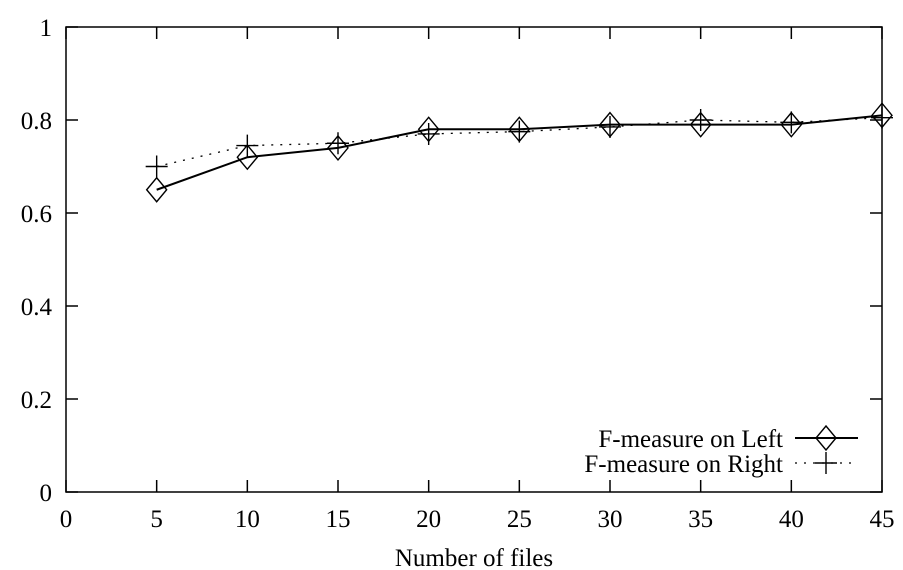 This screenshot has height=570, width=903. I want to click on x-tick-label: 10, so click(247, 519).